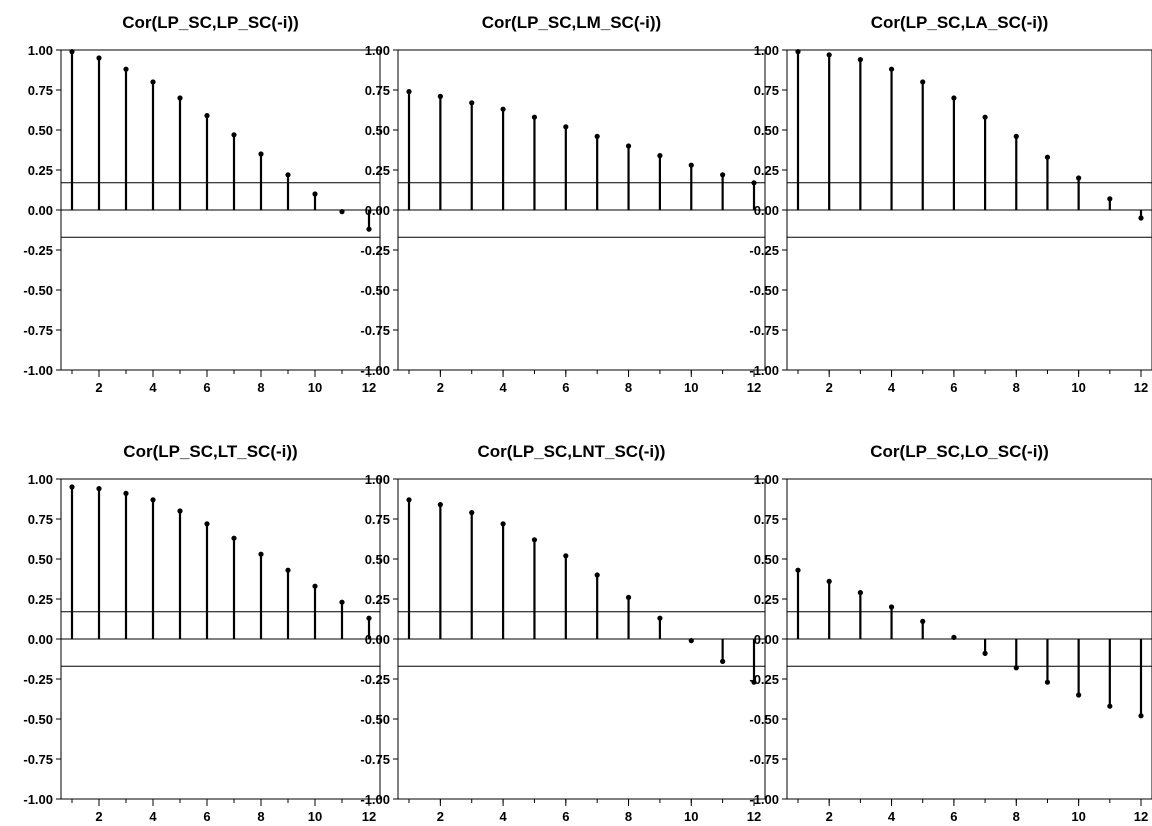 The image size is (1152, 826). I want to click on panel-title: Cor(LP_SC,LT_SC(-i)), so click(210, 451).